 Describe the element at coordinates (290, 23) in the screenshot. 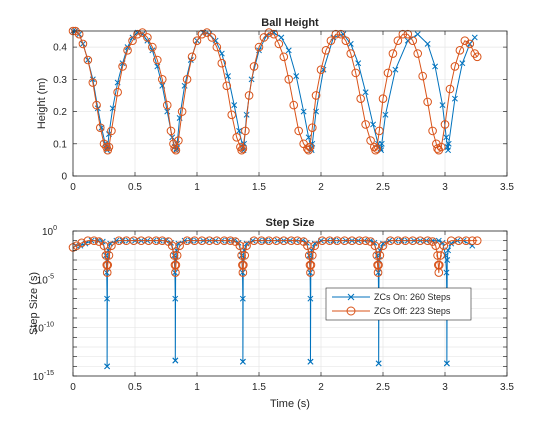

I see `chart-title: Ball Height` at that location.